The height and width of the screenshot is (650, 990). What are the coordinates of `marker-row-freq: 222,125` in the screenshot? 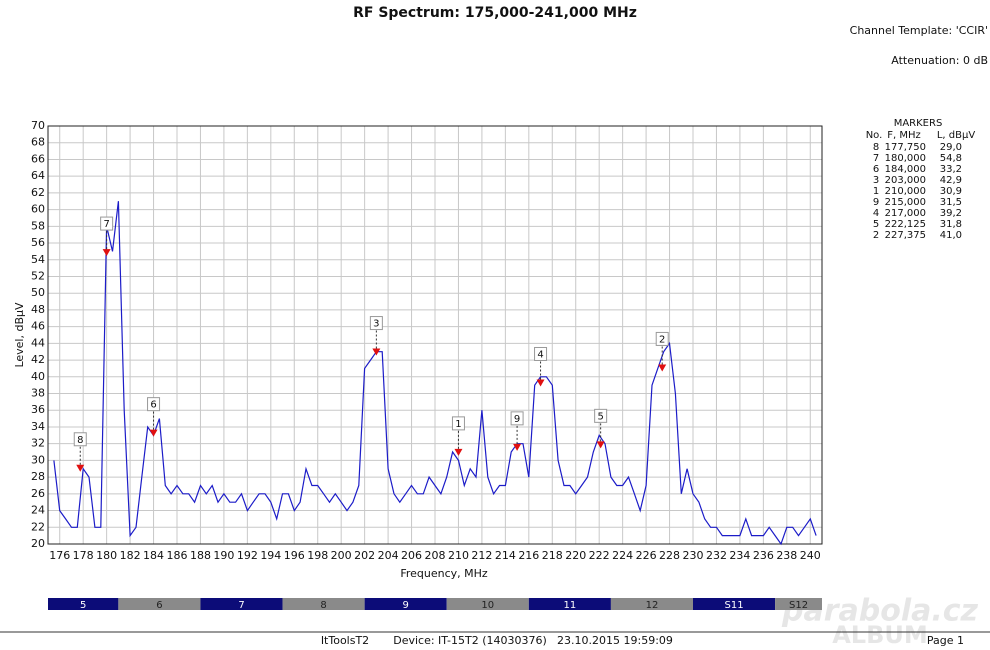 It's located at (905, 224).